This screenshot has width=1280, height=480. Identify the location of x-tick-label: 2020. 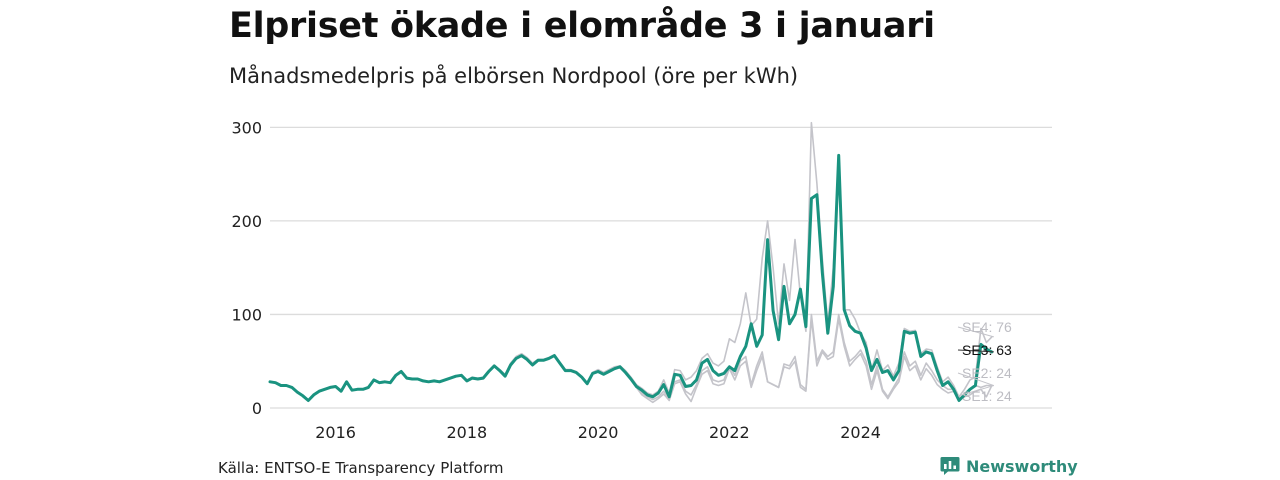
(598, 432).